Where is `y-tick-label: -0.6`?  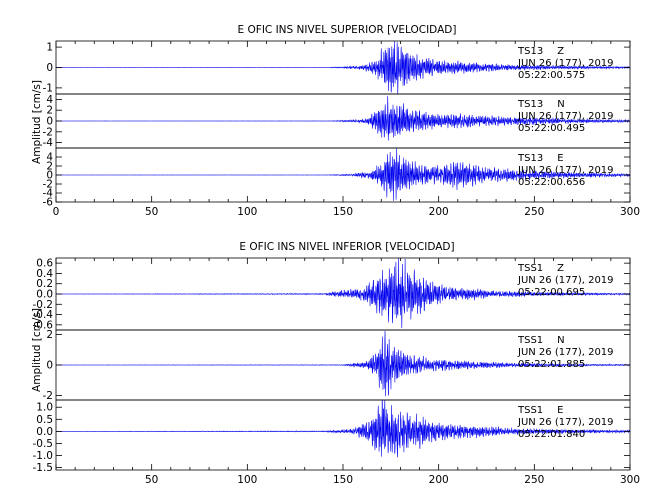
y-tick-label: -0.6 is located at coordinates (43, 325).